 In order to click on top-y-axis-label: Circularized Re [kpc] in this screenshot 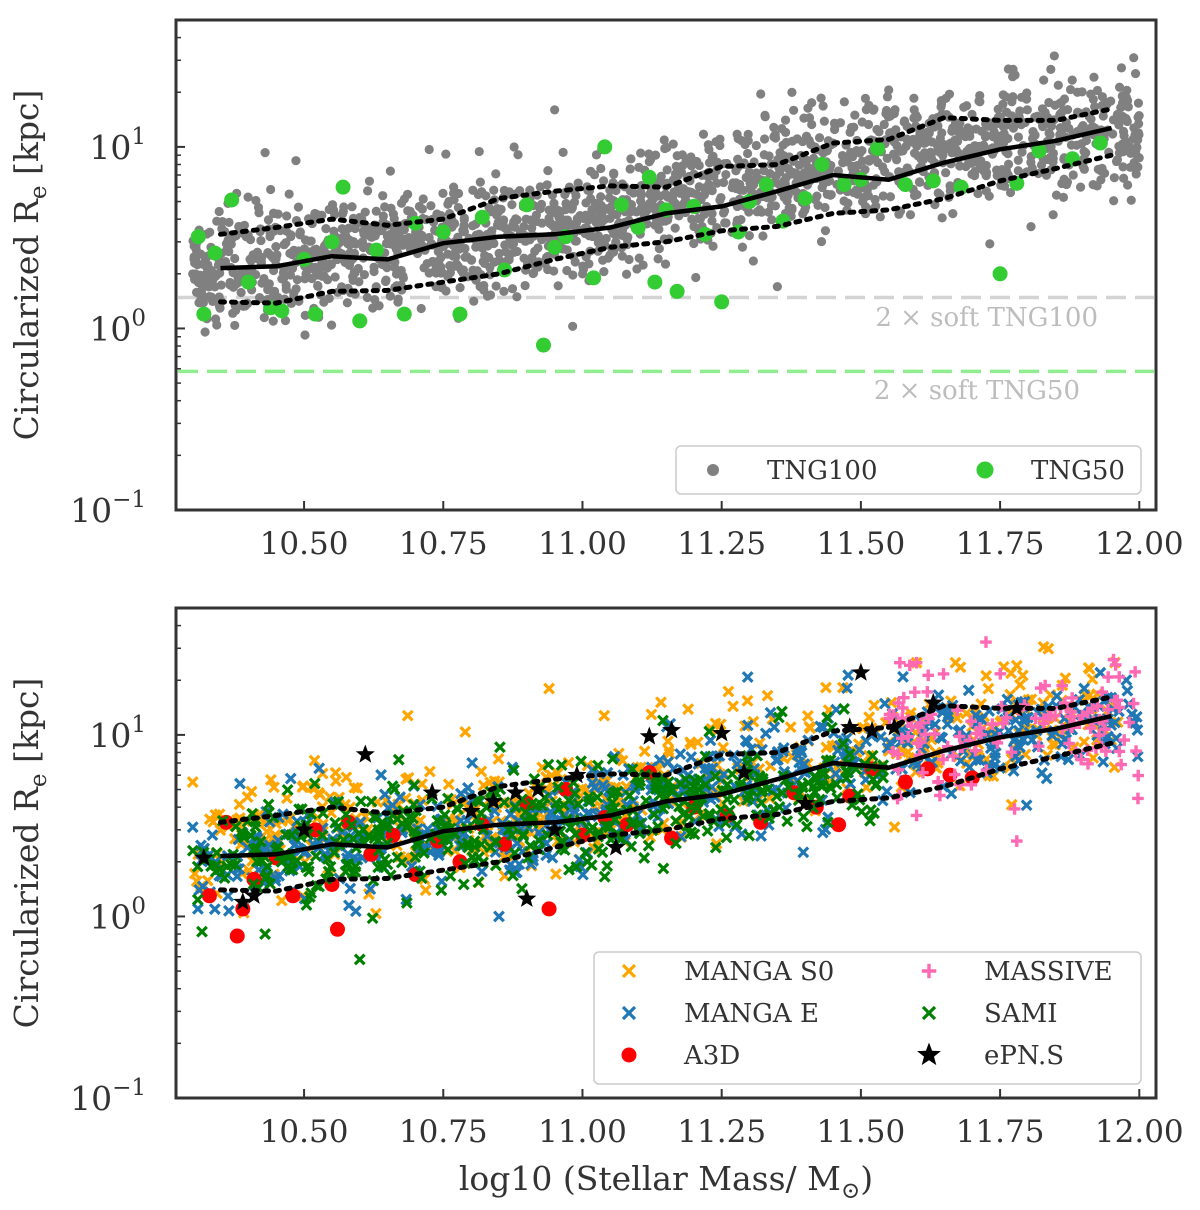, I will do `click(29, 265)`.